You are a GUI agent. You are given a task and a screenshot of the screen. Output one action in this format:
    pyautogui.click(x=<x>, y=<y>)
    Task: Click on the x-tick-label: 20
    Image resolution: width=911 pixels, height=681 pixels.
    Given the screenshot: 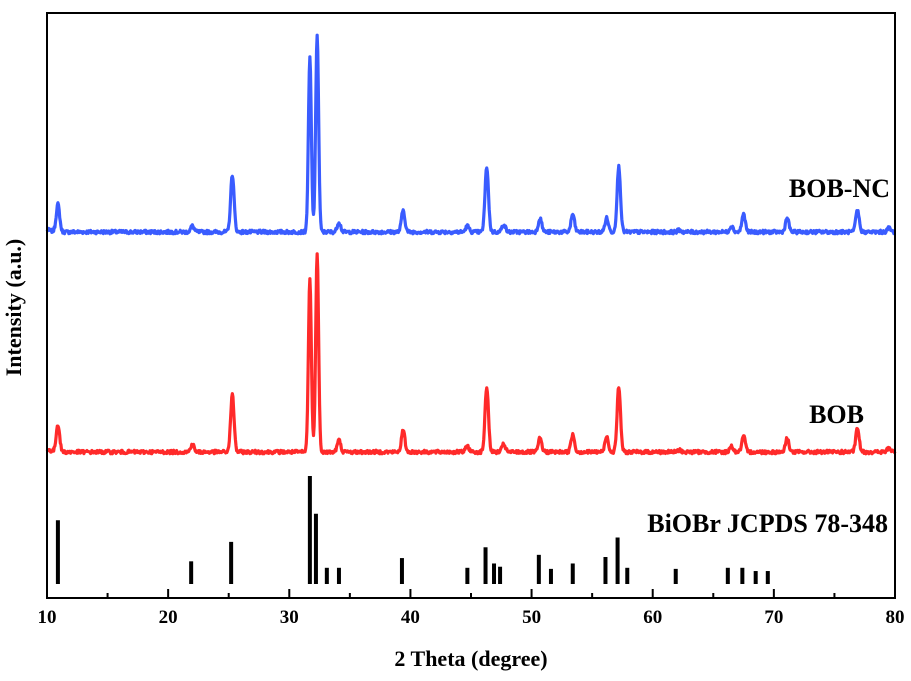 What is the action you would take?
    pyautogui.click(x=168, y=617)
    